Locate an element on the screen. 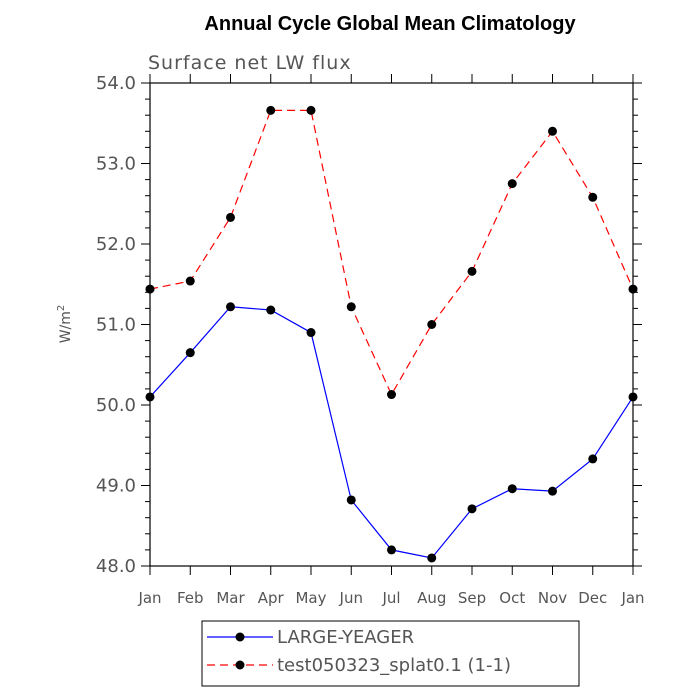 This screenshot has height=700, width=700. y-tick-label: 53.0 is located at coordinates (116, 164).